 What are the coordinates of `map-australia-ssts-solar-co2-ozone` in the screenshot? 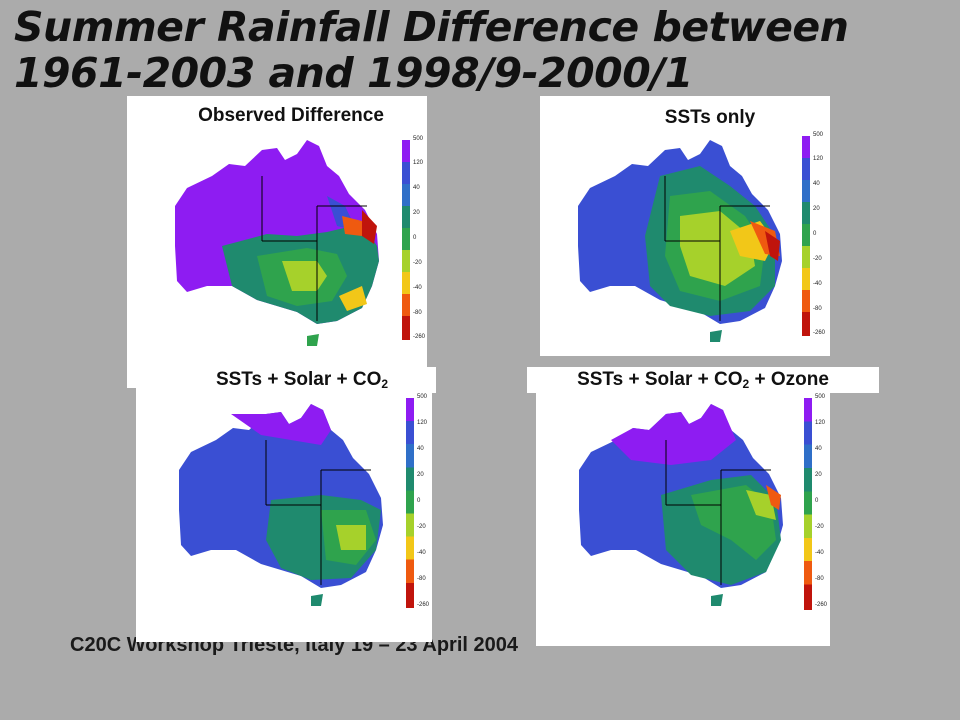 It's located at (681, 505).